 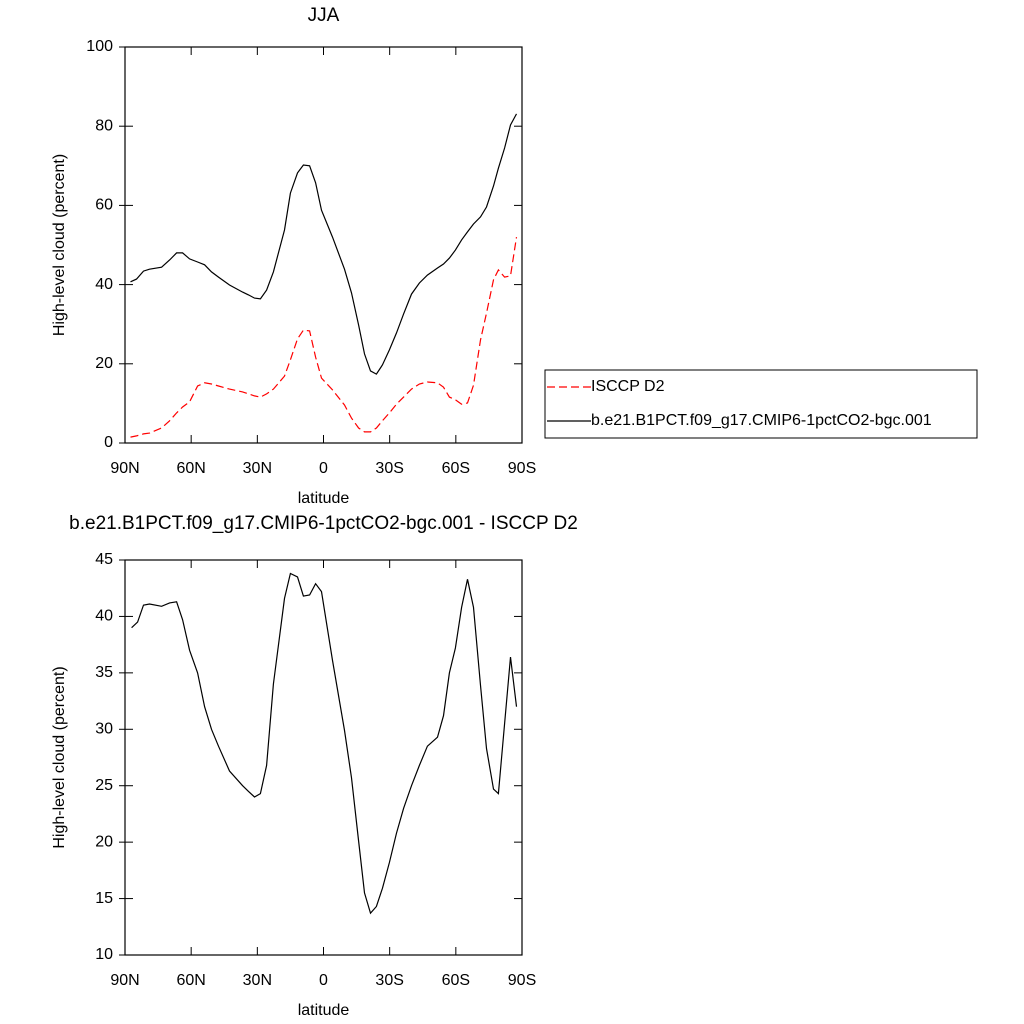 I want to click on chart-title: JJA, so click(x=324, y=15).